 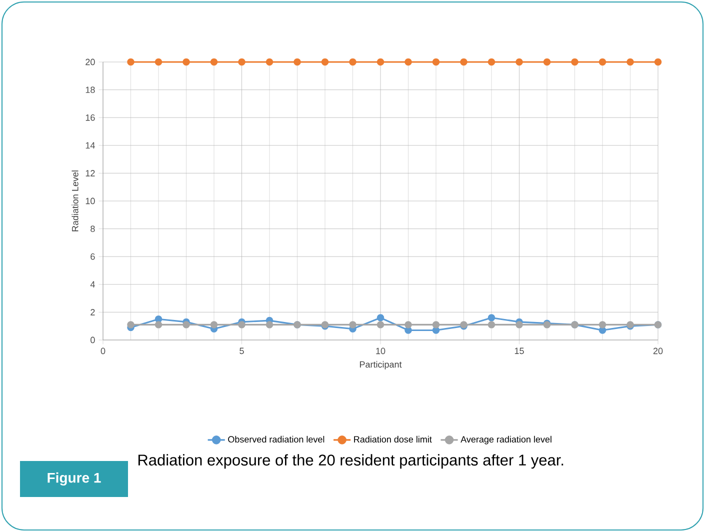 I want to click on y-tick-label: 20, so click(x=90, y=62).